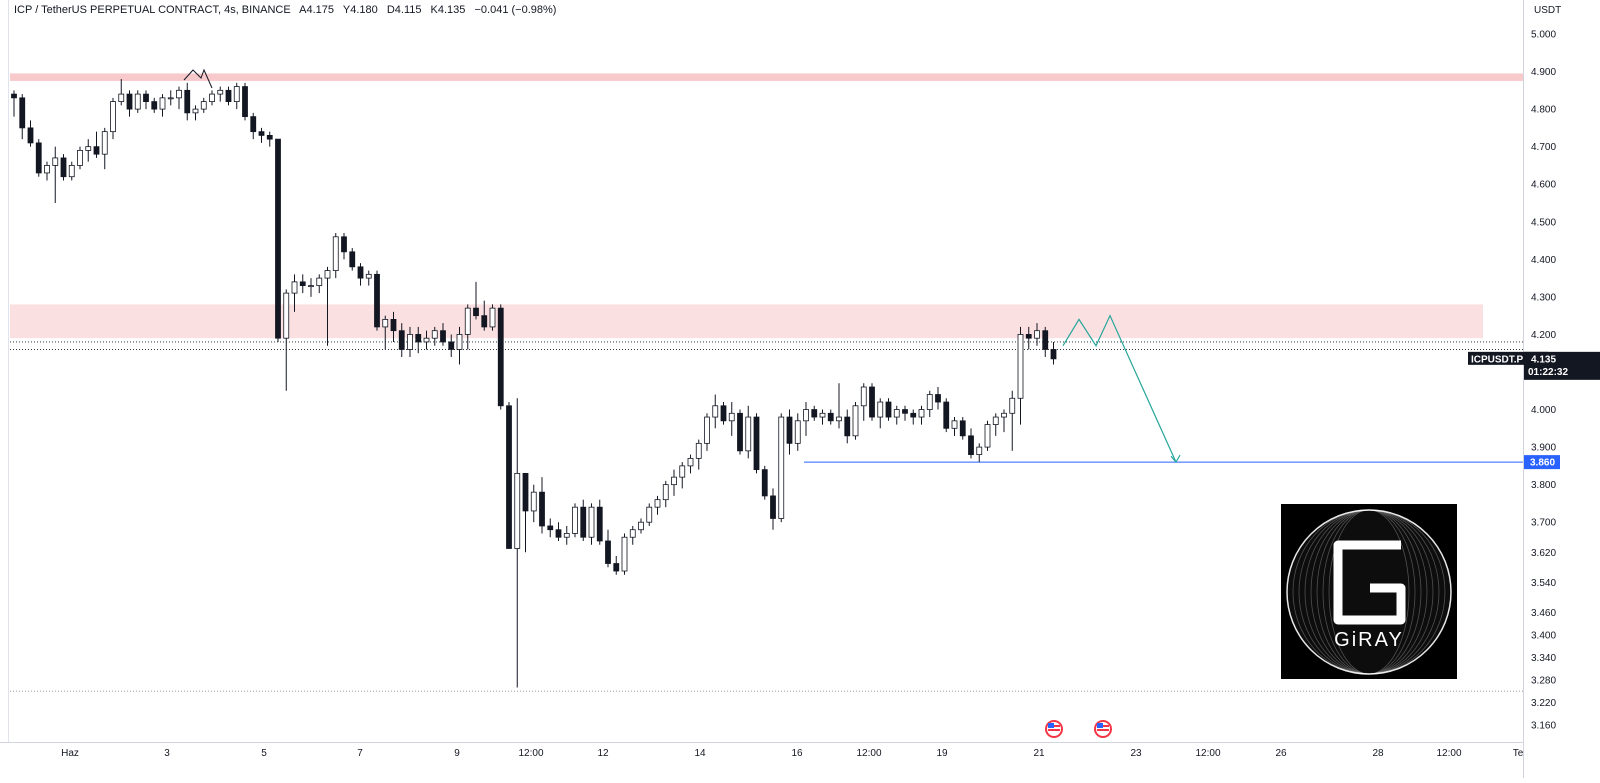 This screenshot has height=783, width=1600. Describe the element at coordinates (1543, 680) in the screenshot. I see `price-tick-label: 3.280` at that location.